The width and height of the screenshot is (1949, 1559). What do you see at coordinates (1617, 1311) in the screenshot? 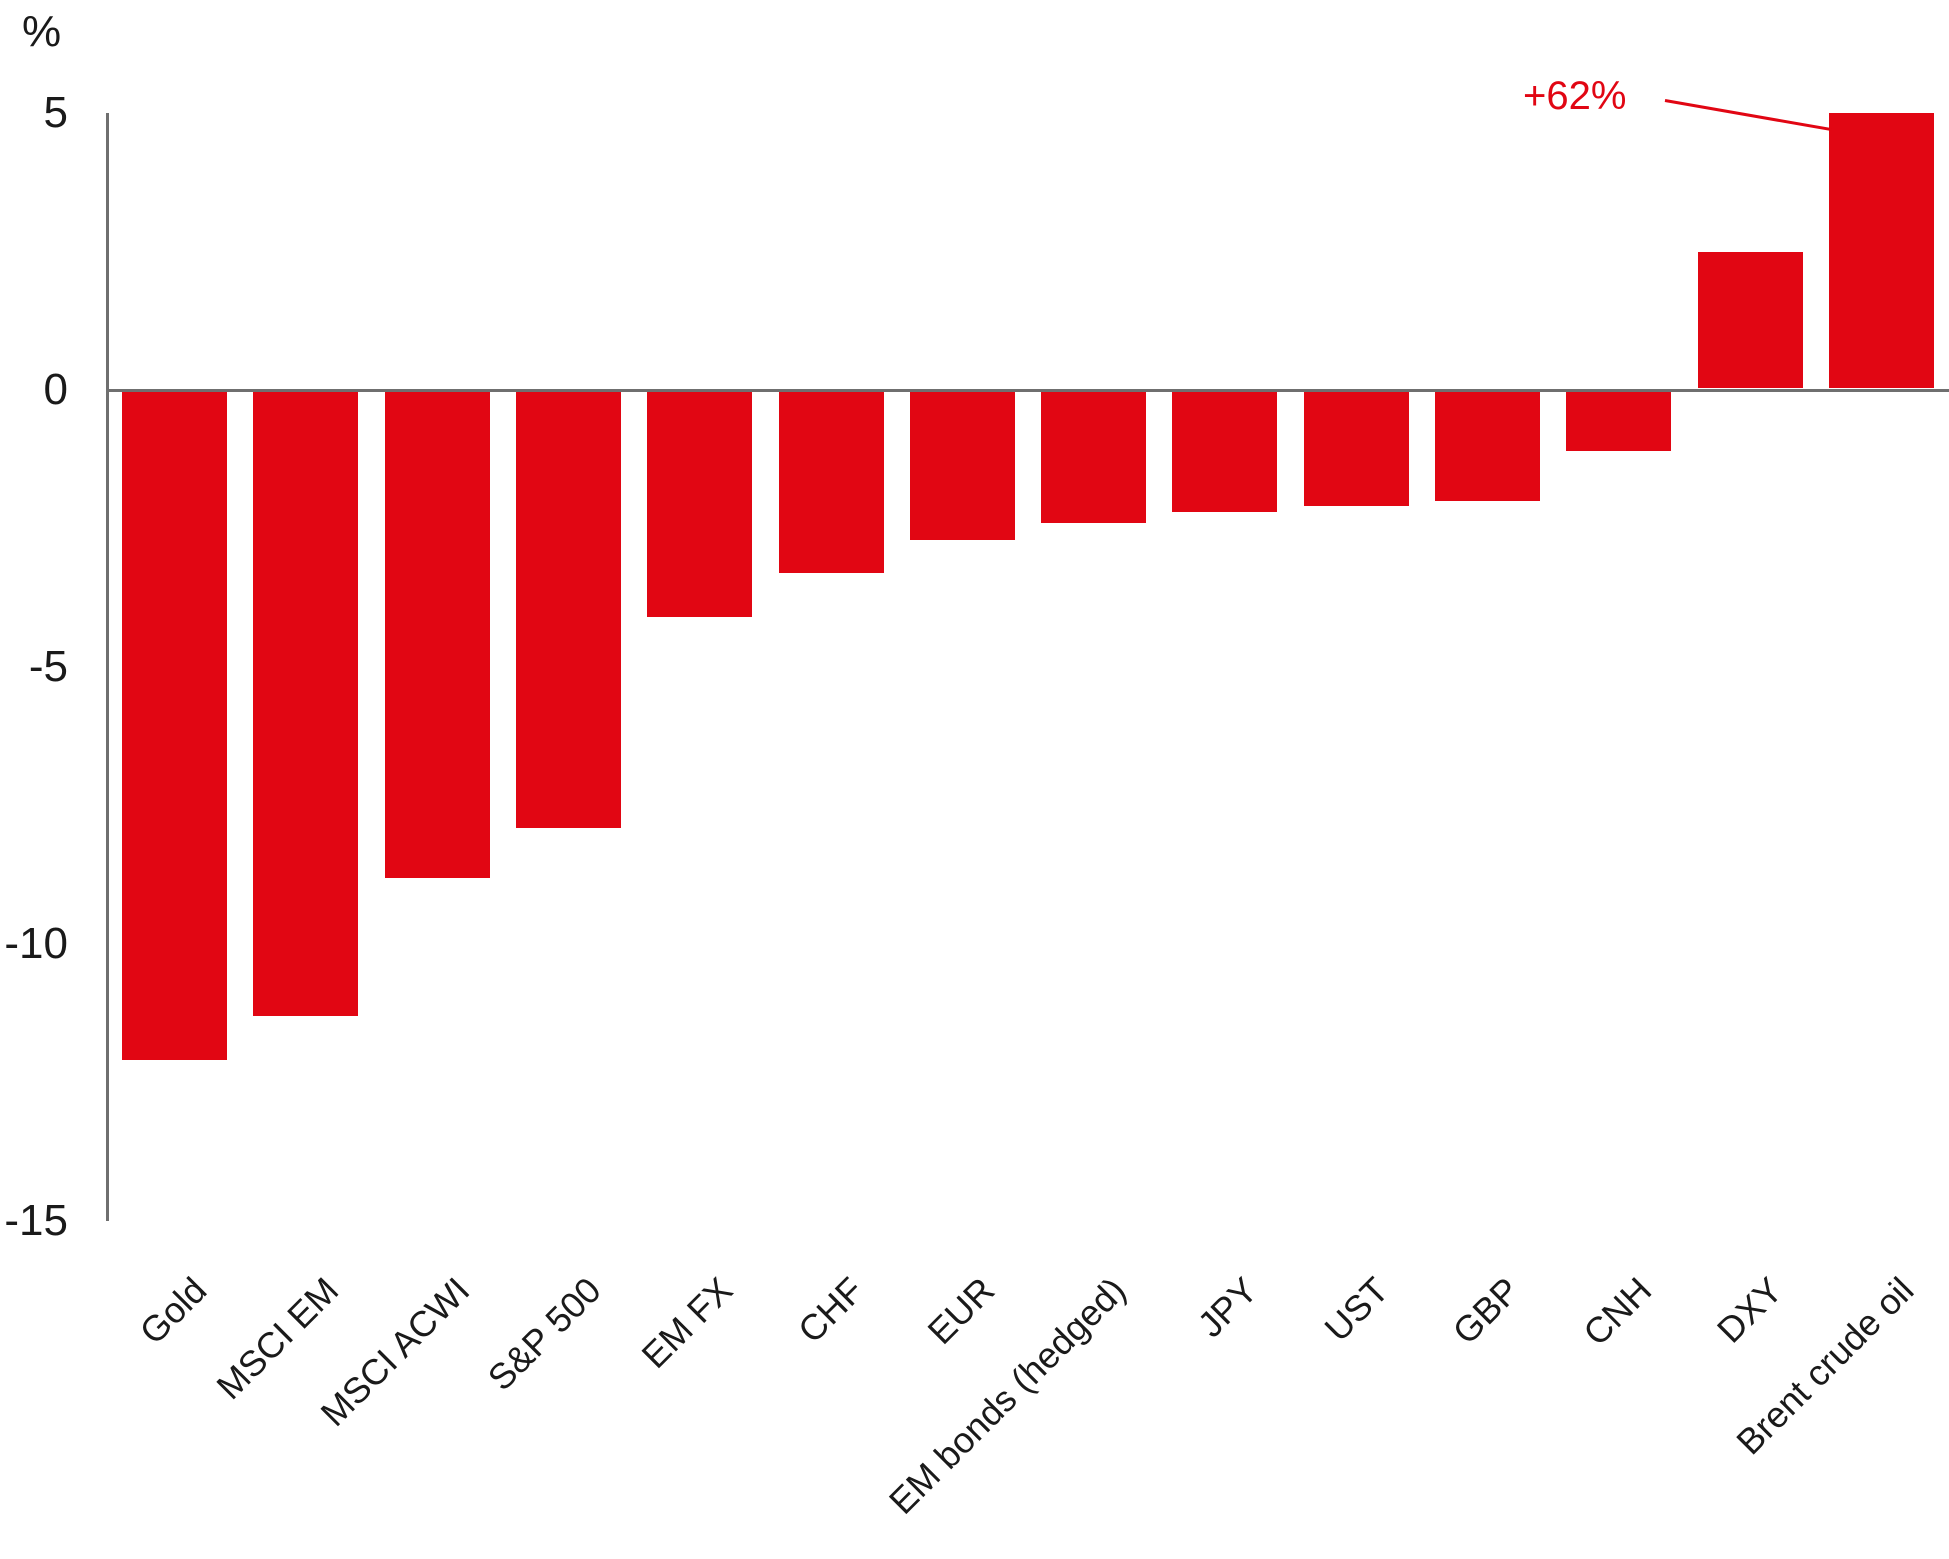
I see `x-axis-label: CNH` at bounding box center [1617, 1311].